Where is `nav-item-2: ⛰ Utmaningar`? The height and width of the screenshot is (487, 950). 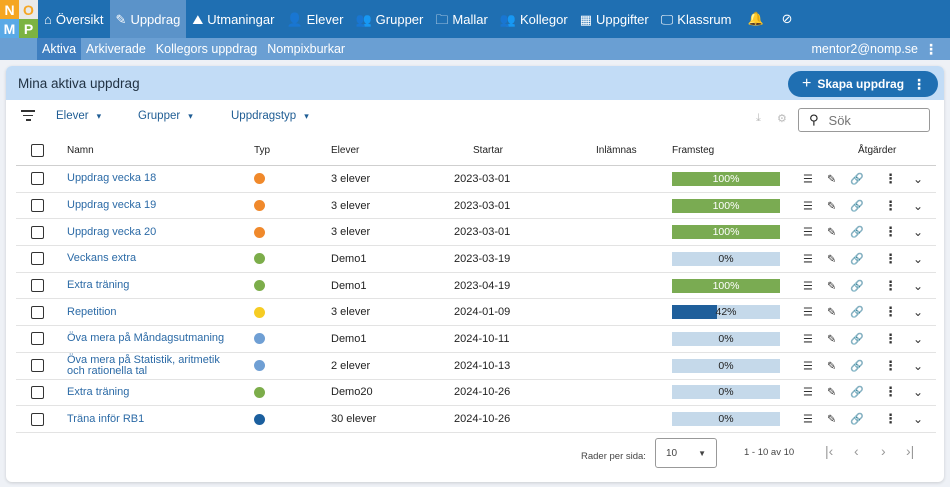
nav-item-2: ⛰ Utmaningar is located at coordinates (233, 19).